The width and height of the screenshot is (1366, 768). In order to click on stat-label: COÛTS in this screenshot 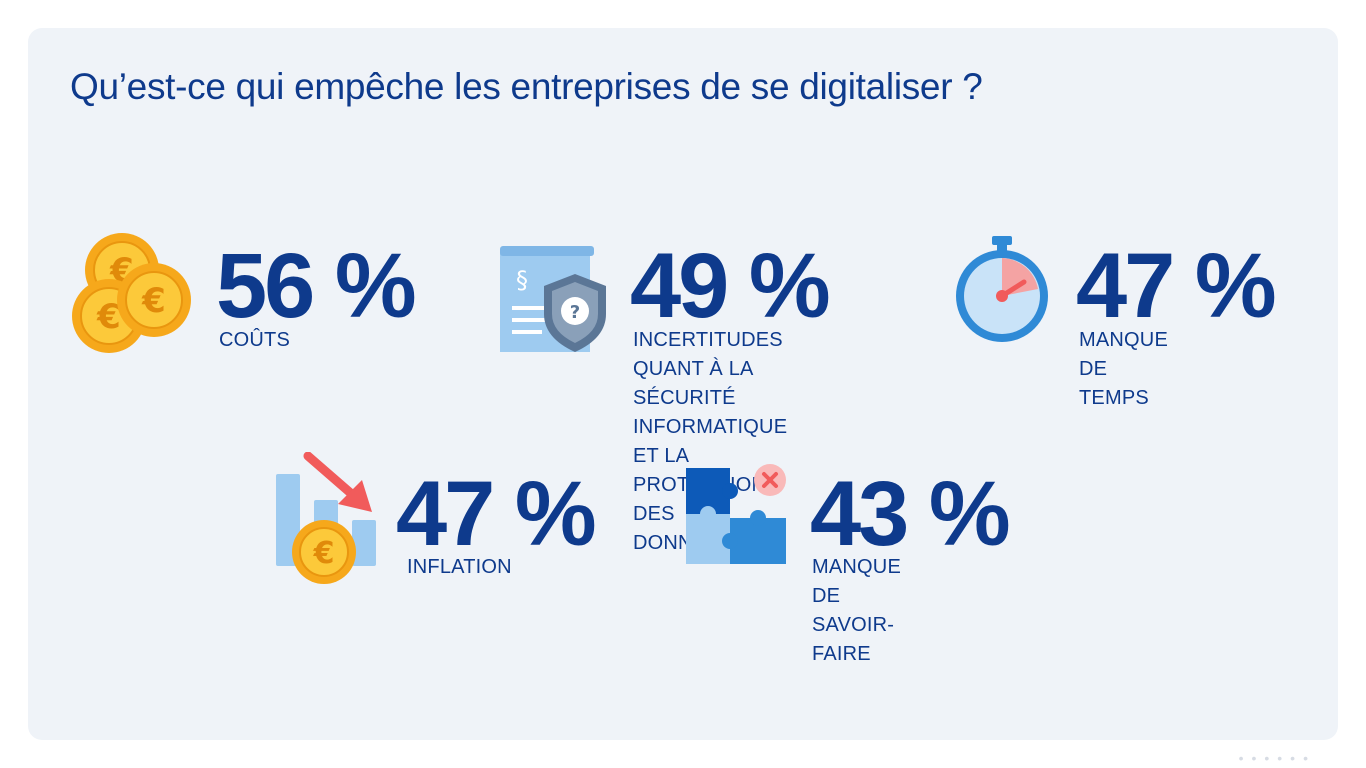, I will do `click(254, 340)`.